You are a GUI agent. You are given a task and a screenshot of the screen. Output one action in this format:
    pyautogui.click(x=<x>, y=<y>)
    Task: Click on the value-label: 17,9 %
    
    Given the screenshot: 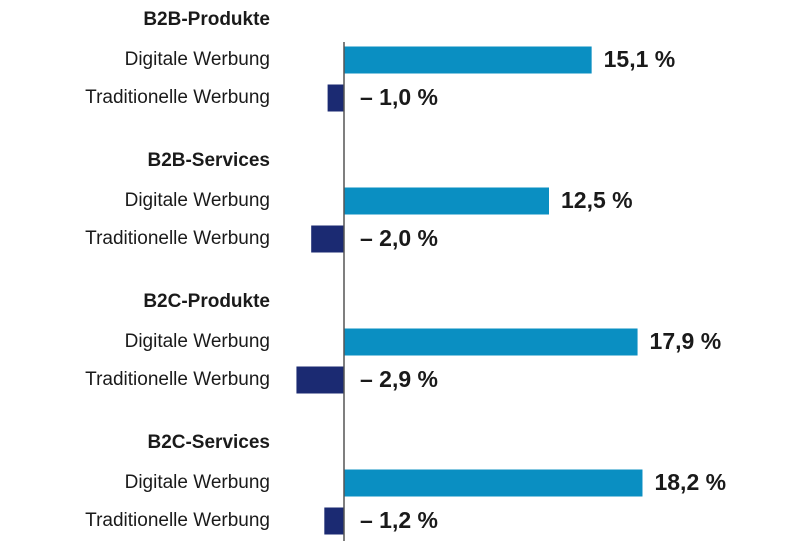 What is the action you would take?
    pyautogui.click(x=686, y=341)
    